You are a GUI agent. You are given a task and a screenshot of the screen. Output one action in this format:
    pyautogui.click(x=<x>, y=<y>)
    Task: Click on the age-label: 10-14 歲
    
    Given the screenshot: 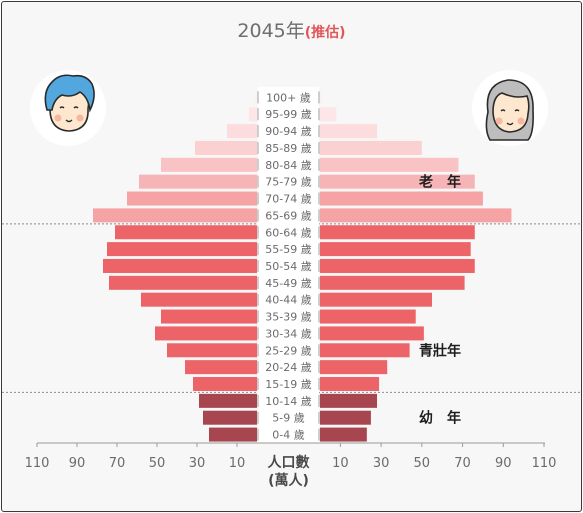 What is the action you would take?
    pyautogui.click(x=288, y=401)
    